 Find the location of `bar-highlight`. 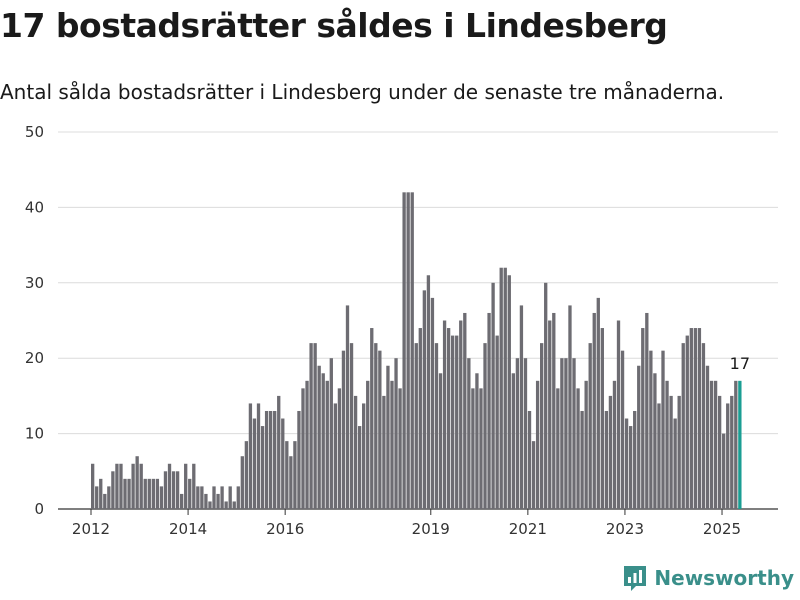

bar-highlight is located at coordinates (740, 444).